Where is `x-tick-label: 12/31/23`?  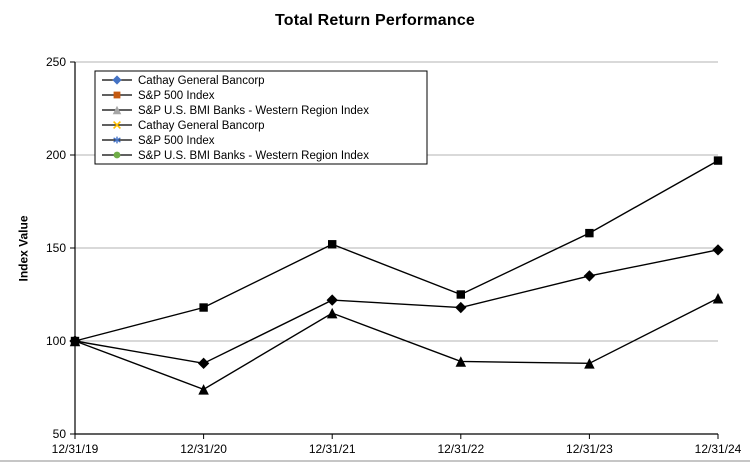
x-tick-label: 12/31/23 is located at coordinates (589, 449).